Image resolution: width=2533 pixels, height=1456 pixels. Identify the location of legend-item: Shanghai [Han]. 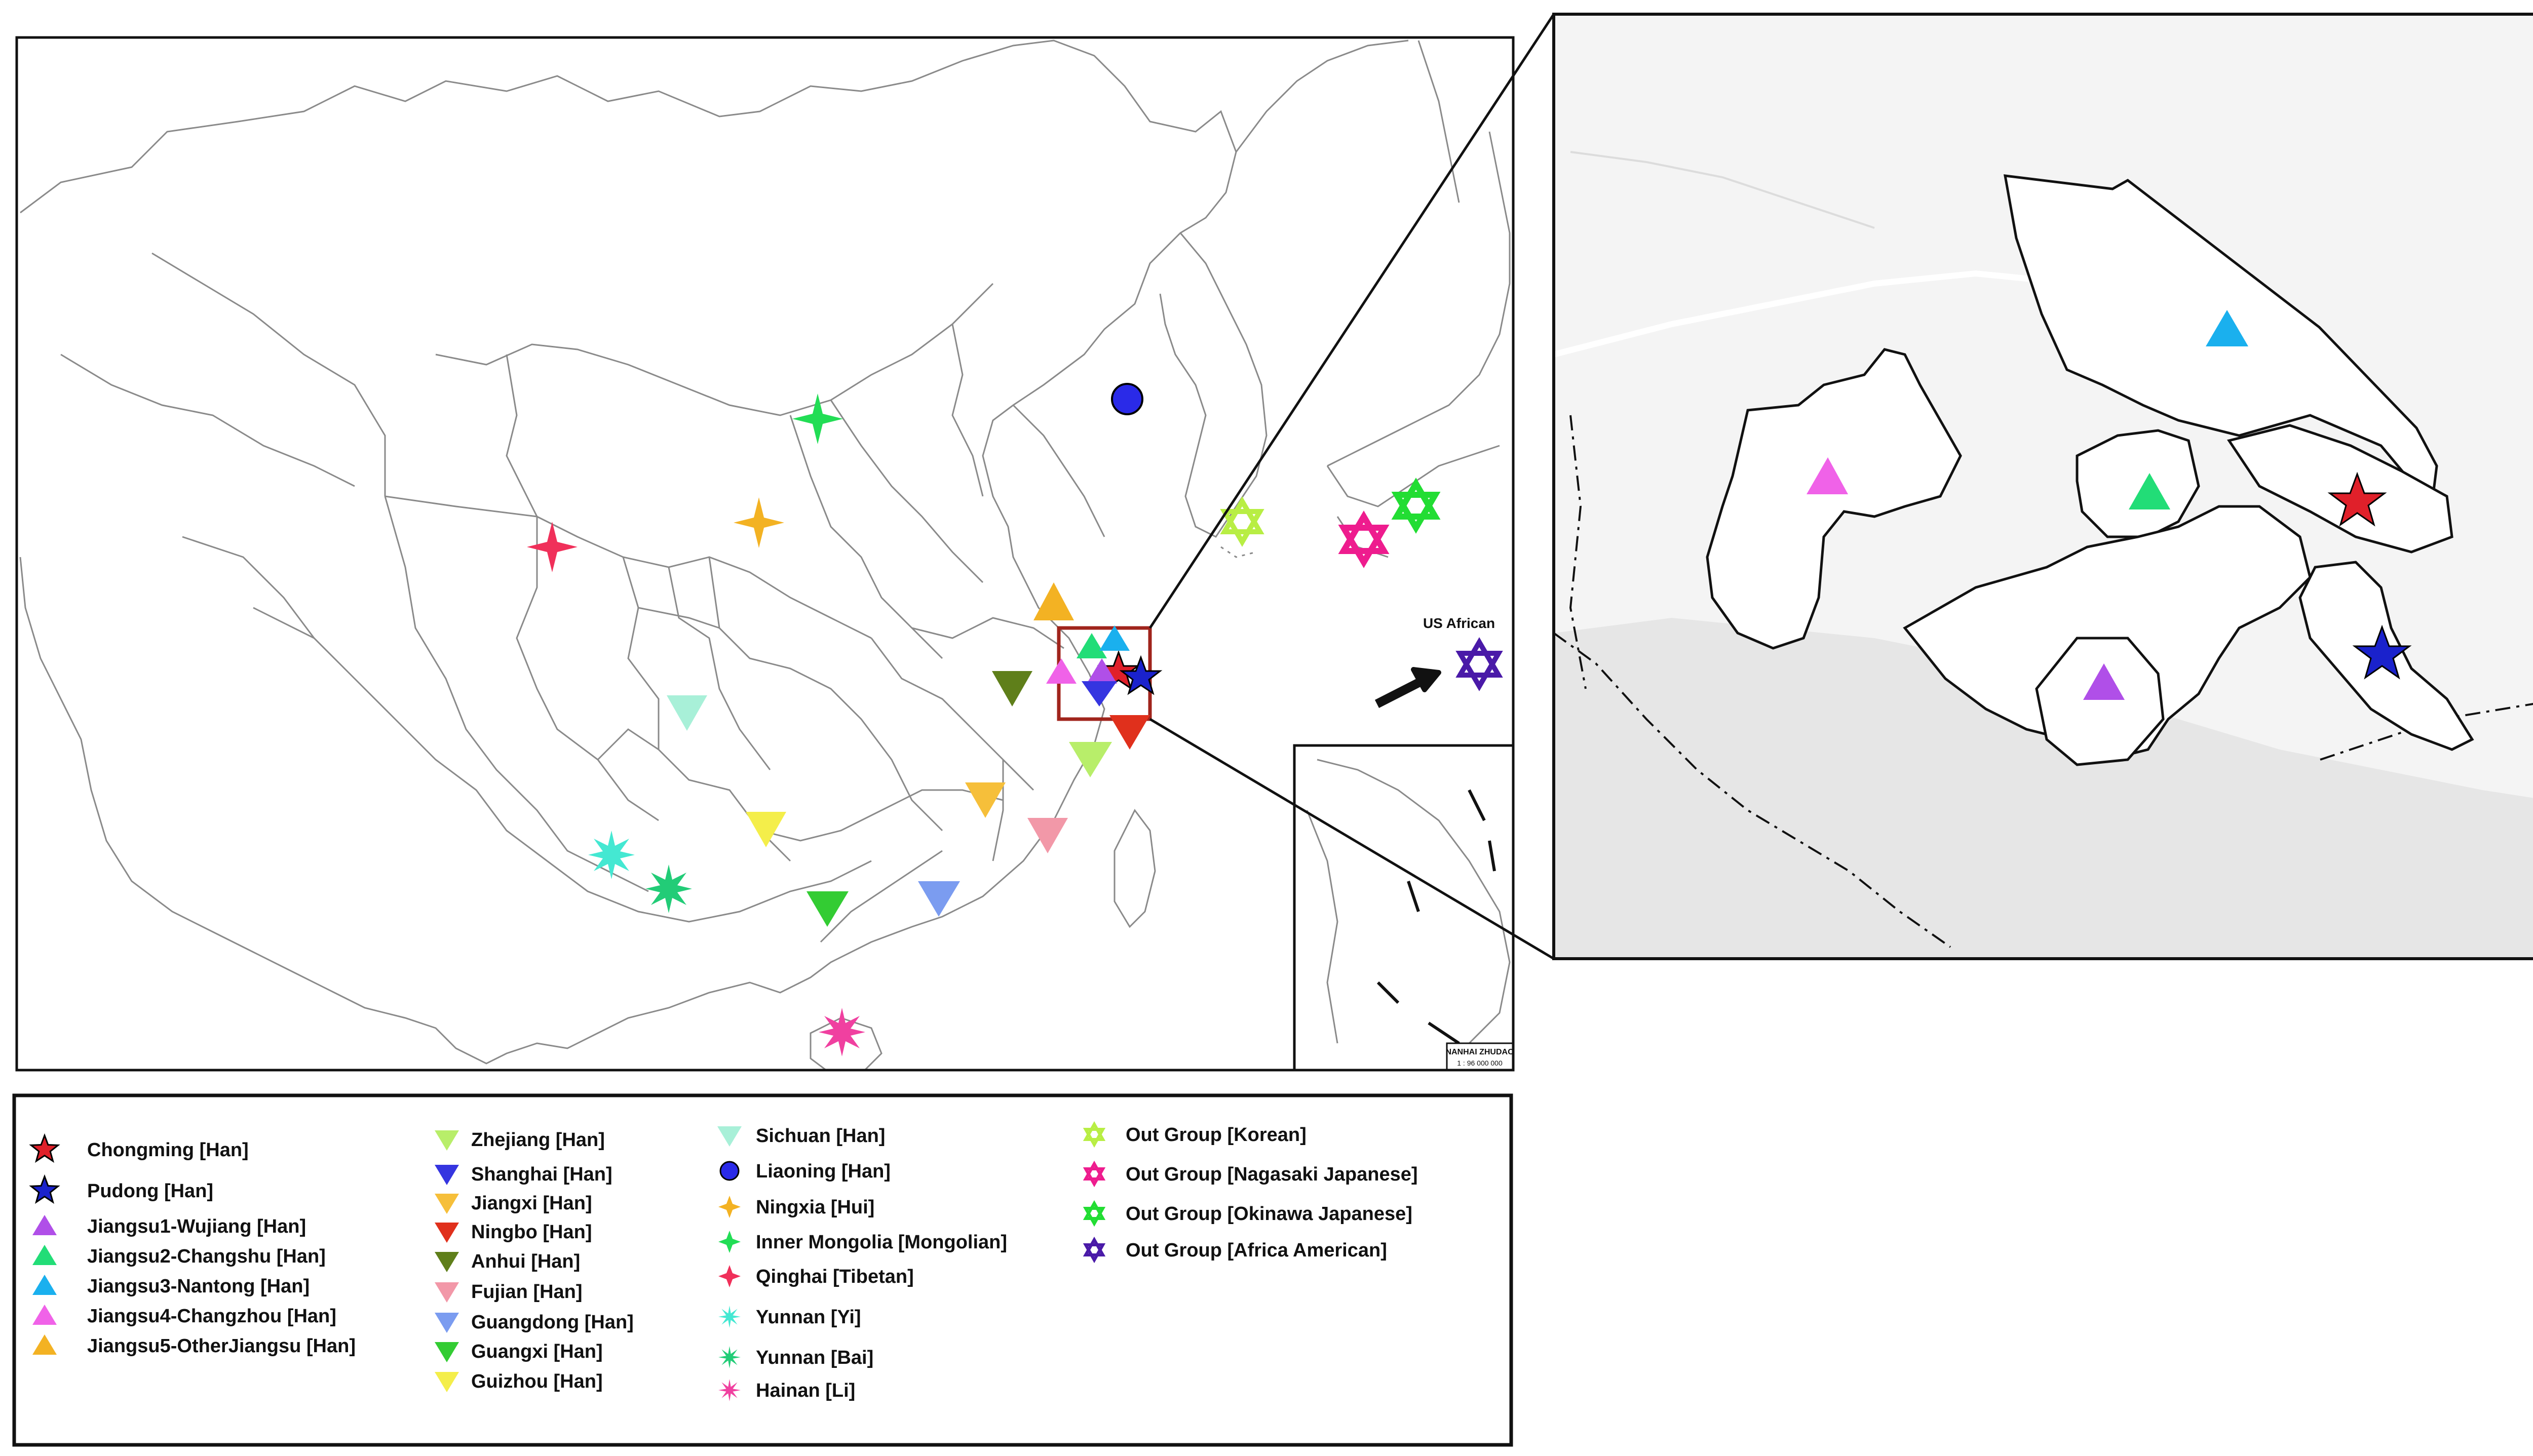
(523, 1174).